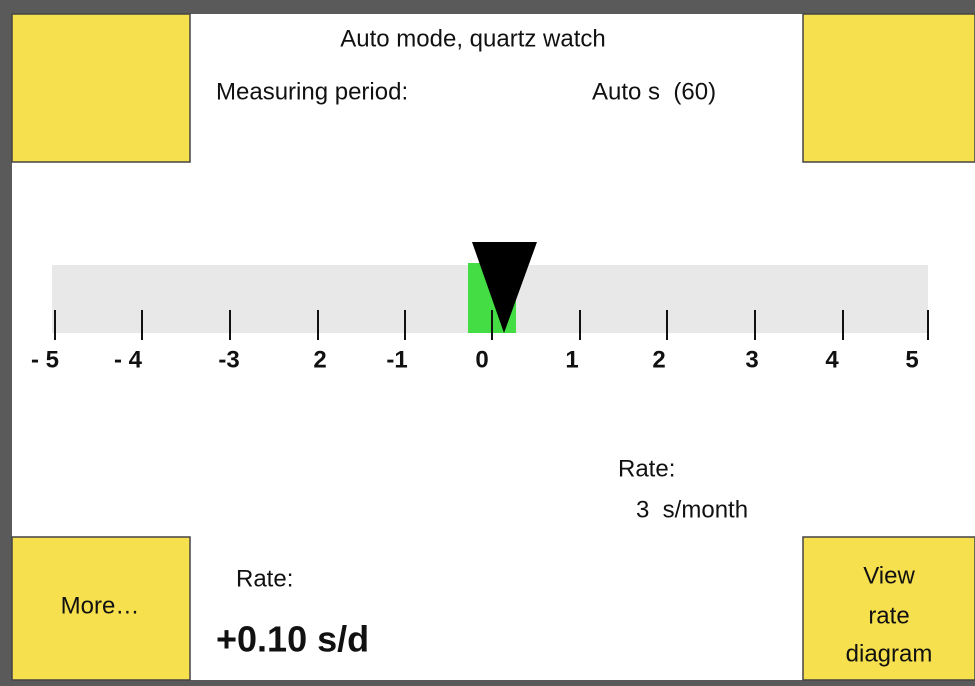  Describe the element at coordinates (480, 341) in the screenshot. I see `scale: - 5 - 4 -3 2 -1 0 1 2 3 4 5` at that location.